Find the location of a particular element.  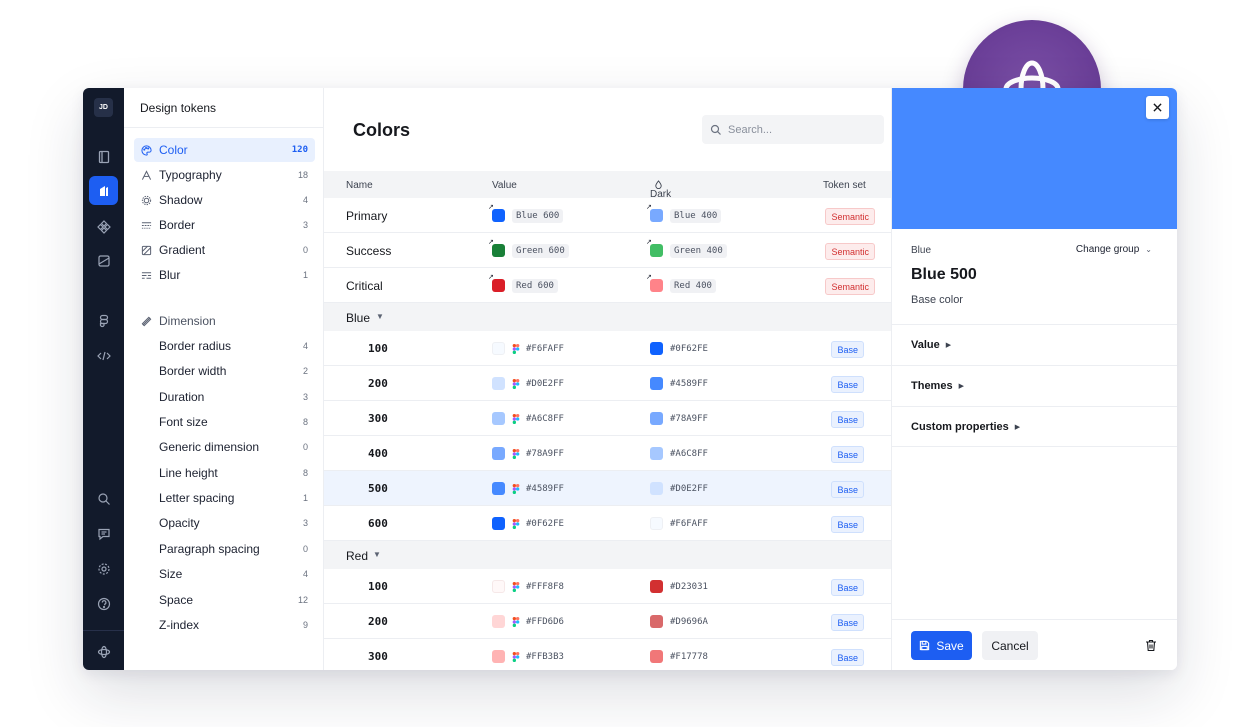

change-group-dropdown: Change group ⌄ is located at coordinates (1114, 249).